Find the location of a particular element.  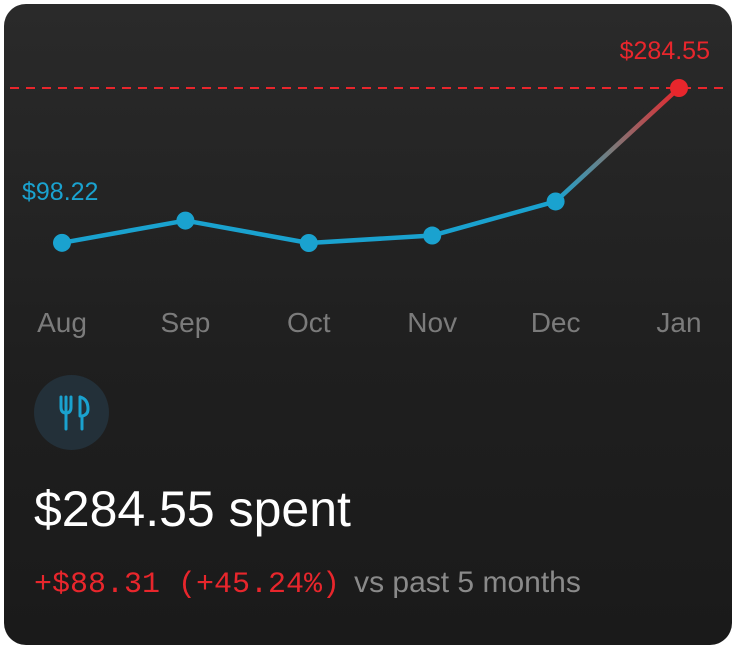

x-tick-oct: Oct is located at coordinates (309, 322).